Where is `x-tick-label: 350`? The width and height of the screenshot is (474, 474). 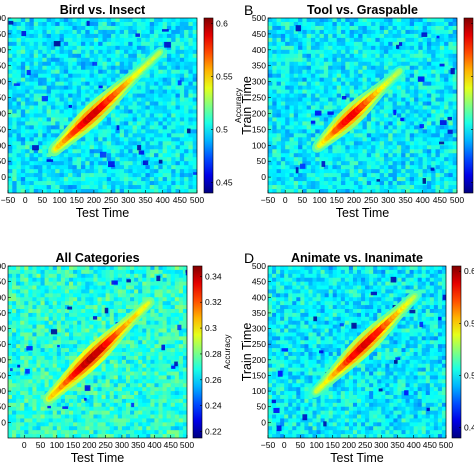
x-tick-label: 350 is located at coordinates (145, 200).